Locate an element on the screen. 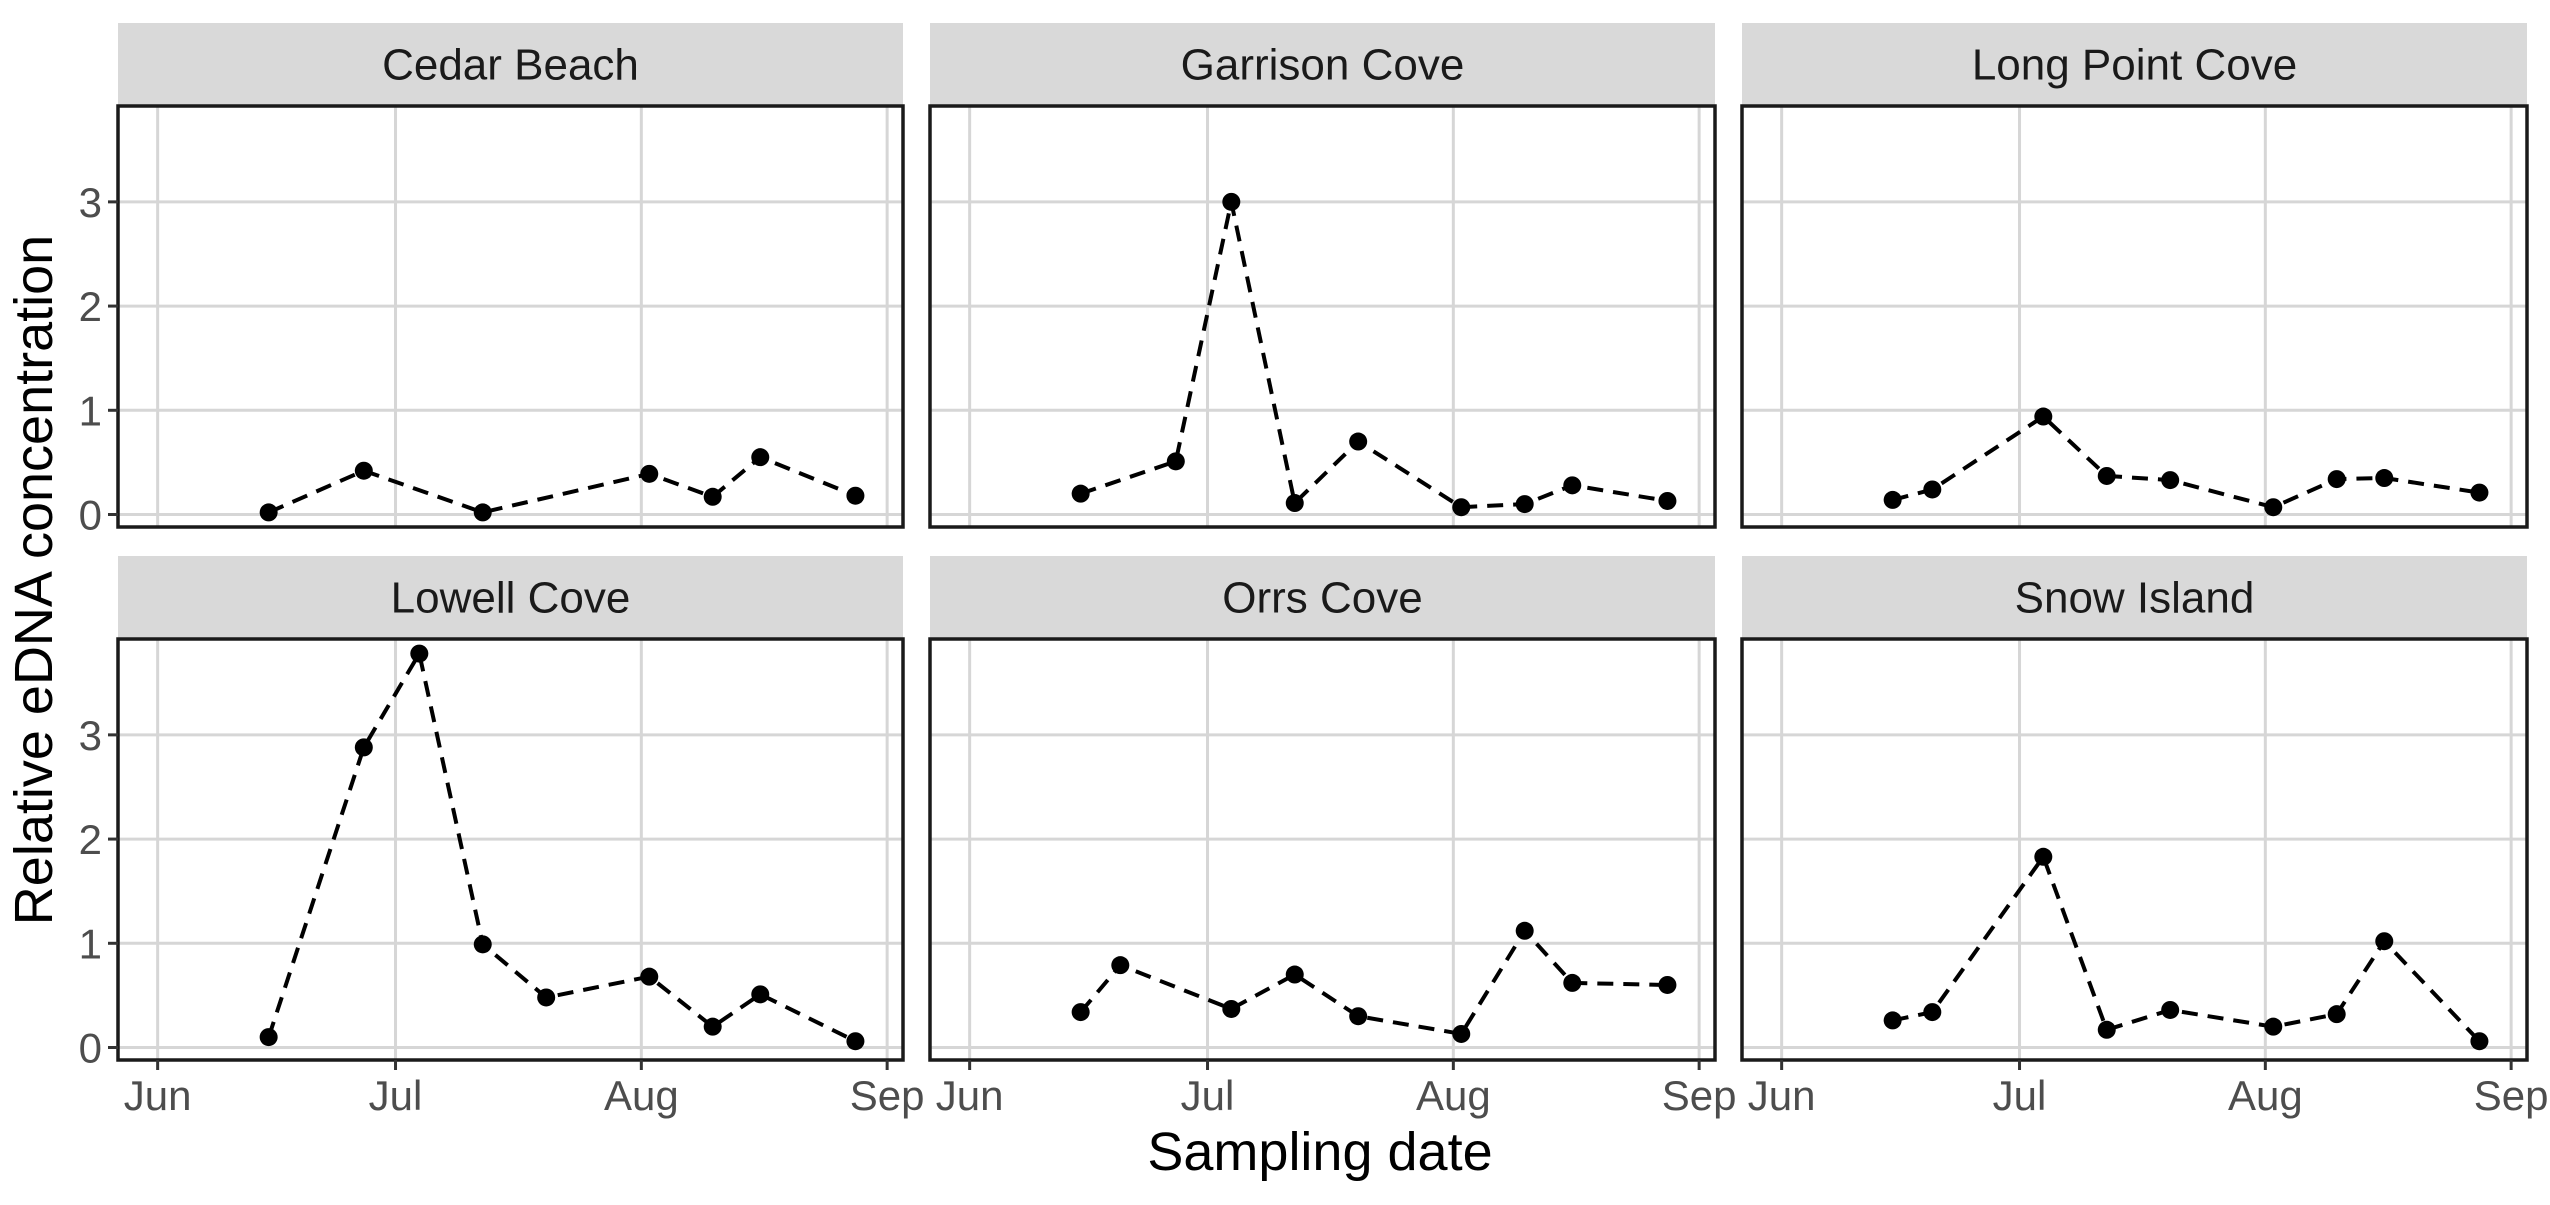 This screenshot has width=2550, height=1205. facet-panel: Garrison Cove is located at coordinates (1322, 276).